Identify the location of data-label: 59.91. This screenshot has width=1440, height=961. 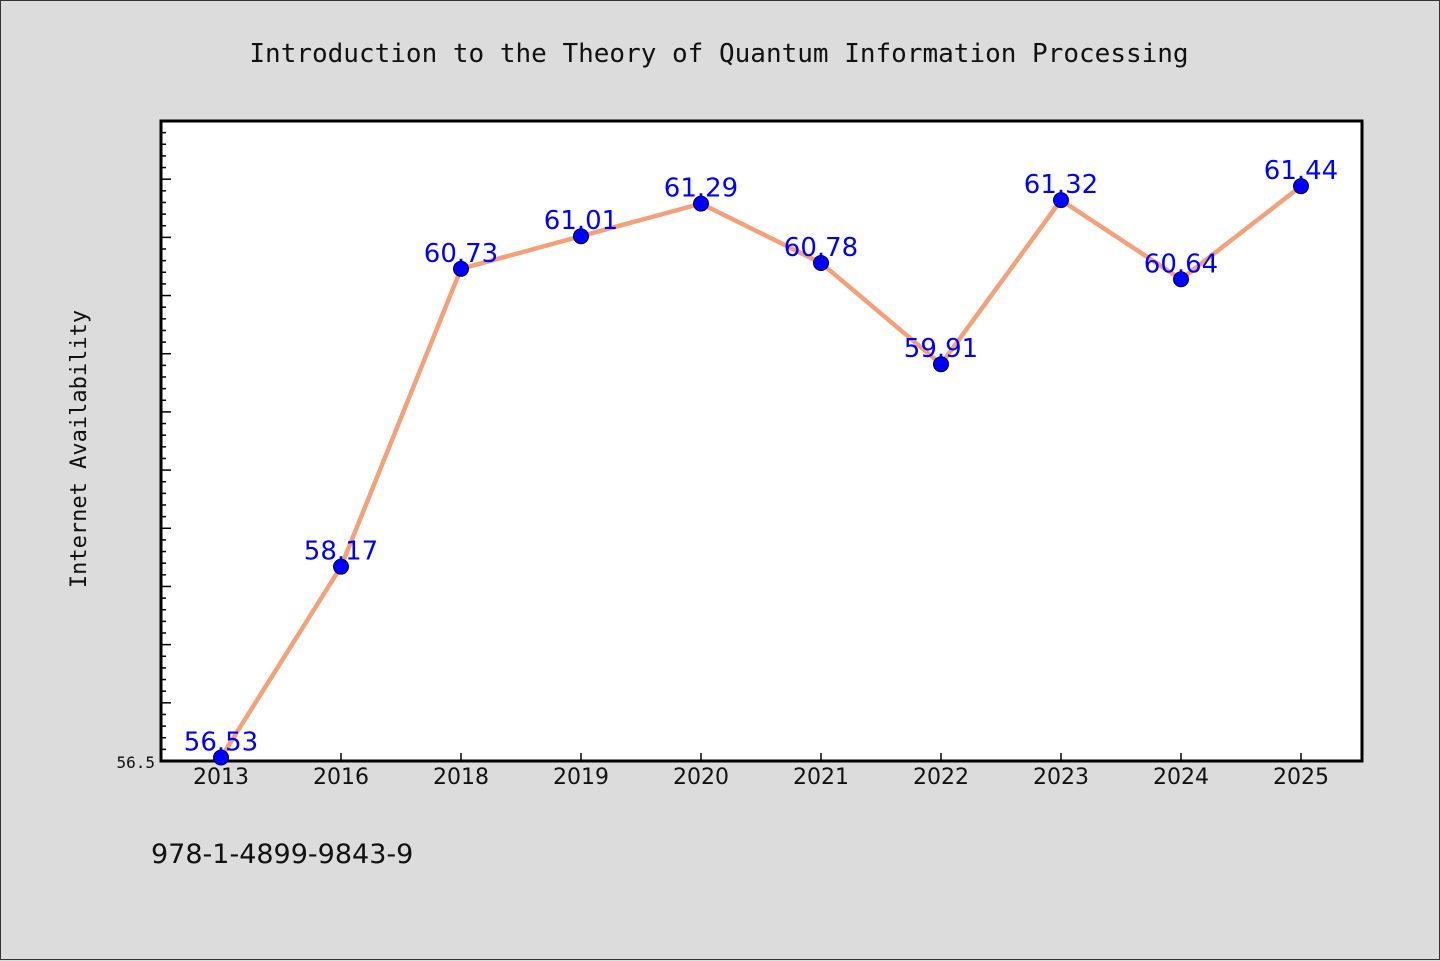
(941, 349).